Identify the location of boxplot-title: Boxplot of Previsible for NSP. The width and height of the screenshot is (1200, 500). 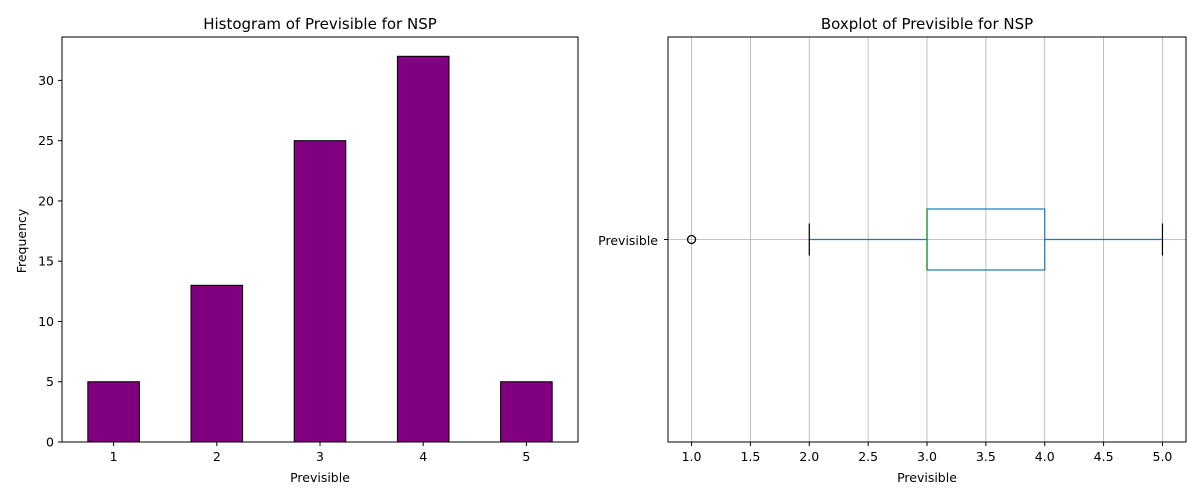
(927, 24).